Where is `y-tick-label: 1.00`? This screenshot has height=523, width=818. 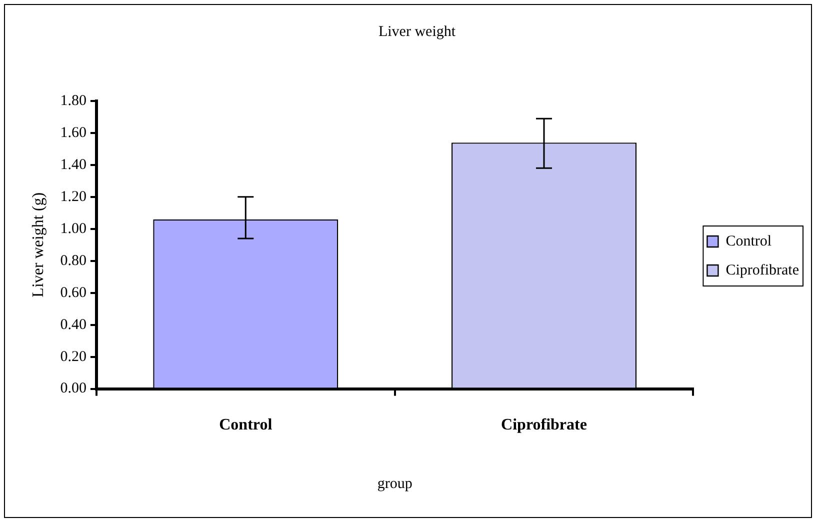
y-tick-label: 1.00 is located at coordinates (73, 228).